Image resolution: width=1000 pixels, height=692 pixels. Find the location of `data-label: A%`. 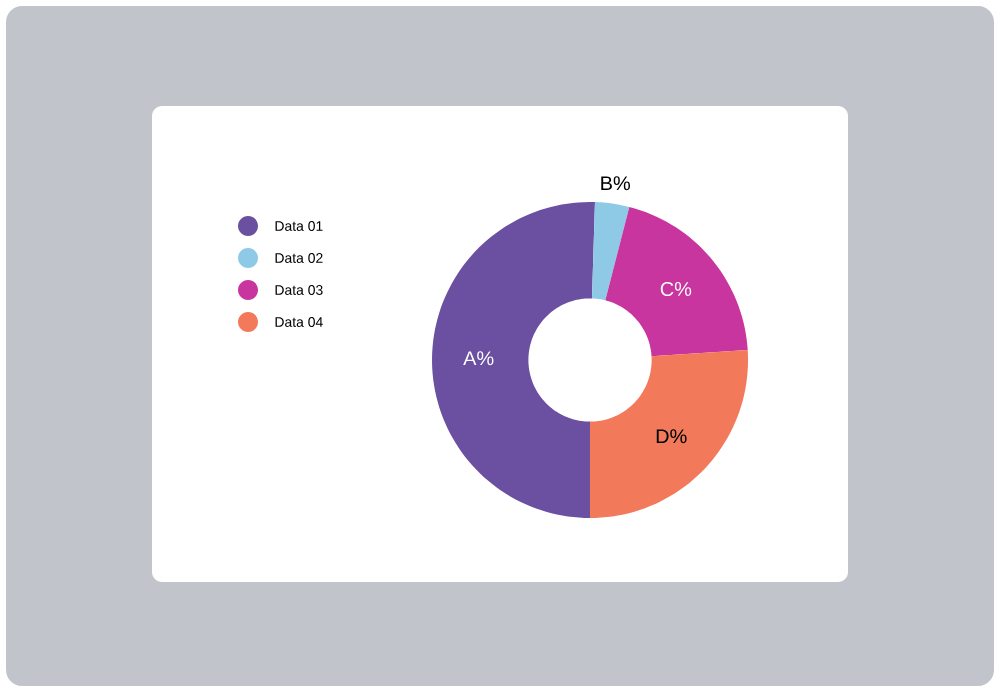

data-label: A% is located at coordinates (478, 358).